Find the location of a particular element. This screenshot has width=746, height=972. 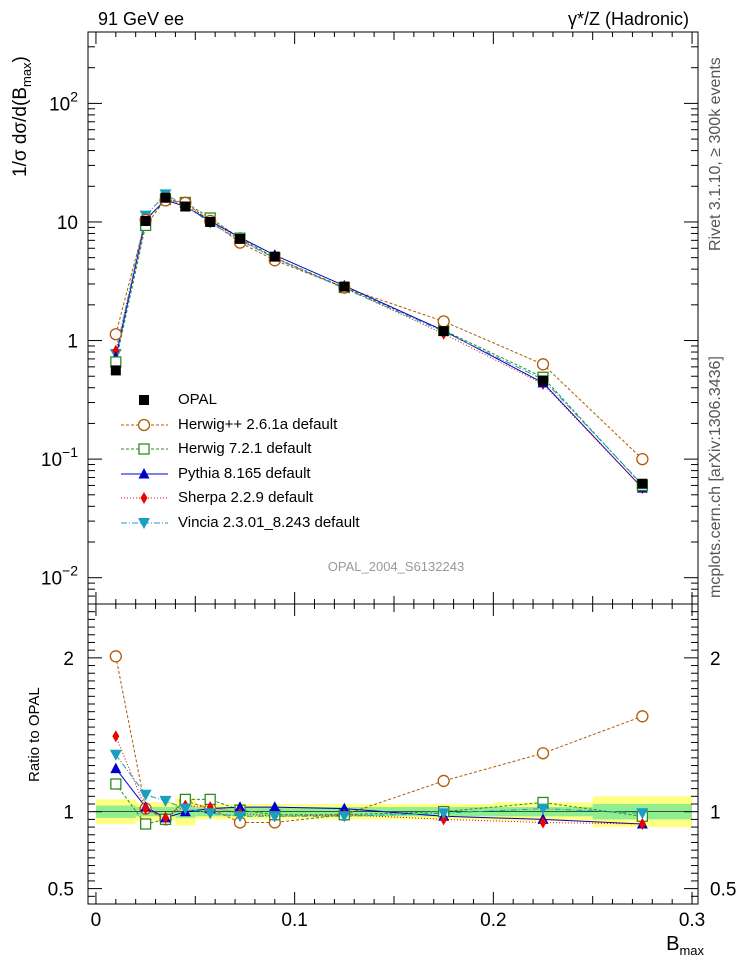

main-y-axis-label-sub: max is located at coordinates (26, 74).